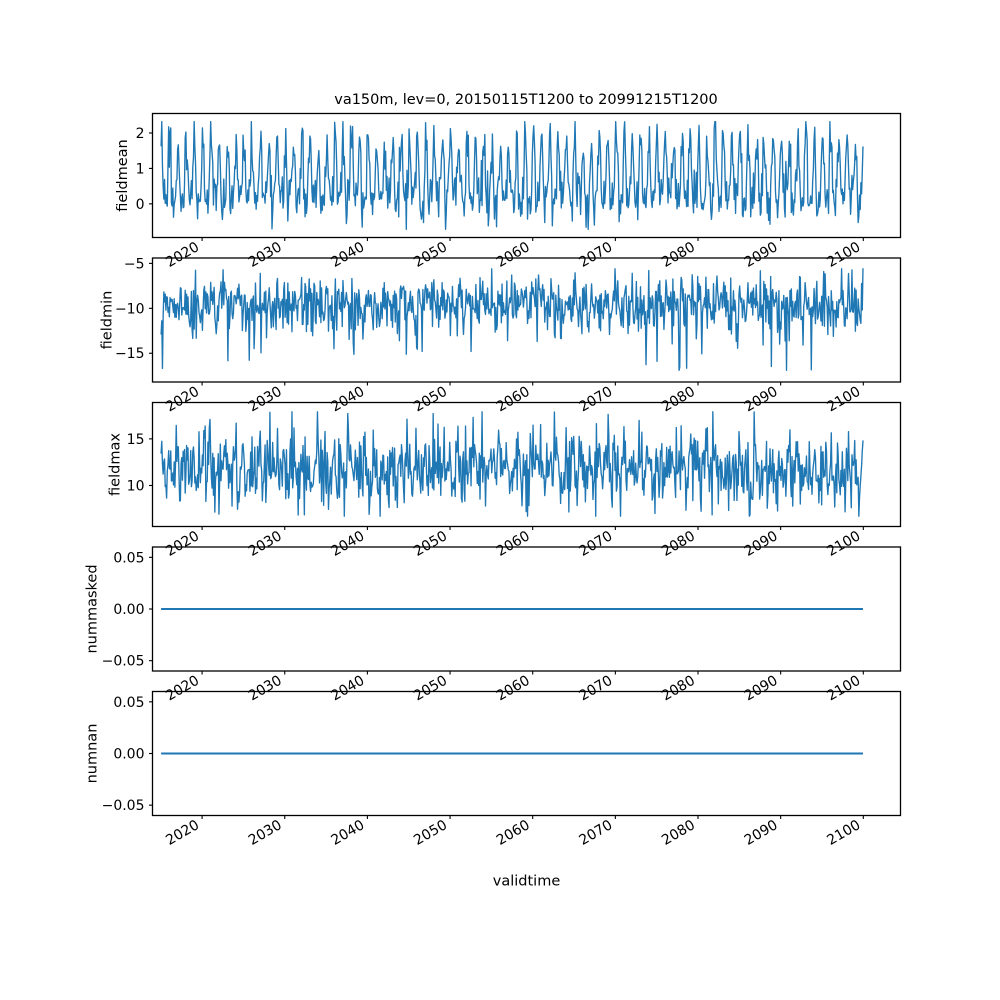 The image size is (1000, 1000). What do you see at coordinates (513, 689) in the screenshot?
I see `xtick-label-nummasked-4: 2060` at bounding box center [513, 689].